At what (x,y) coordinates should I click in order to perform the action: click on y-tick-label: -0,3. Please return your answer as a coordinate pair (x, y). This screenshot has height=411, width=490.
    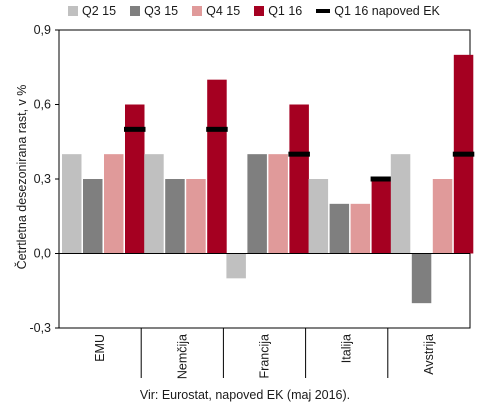
    Looking at the image, I should click on (40, 328).